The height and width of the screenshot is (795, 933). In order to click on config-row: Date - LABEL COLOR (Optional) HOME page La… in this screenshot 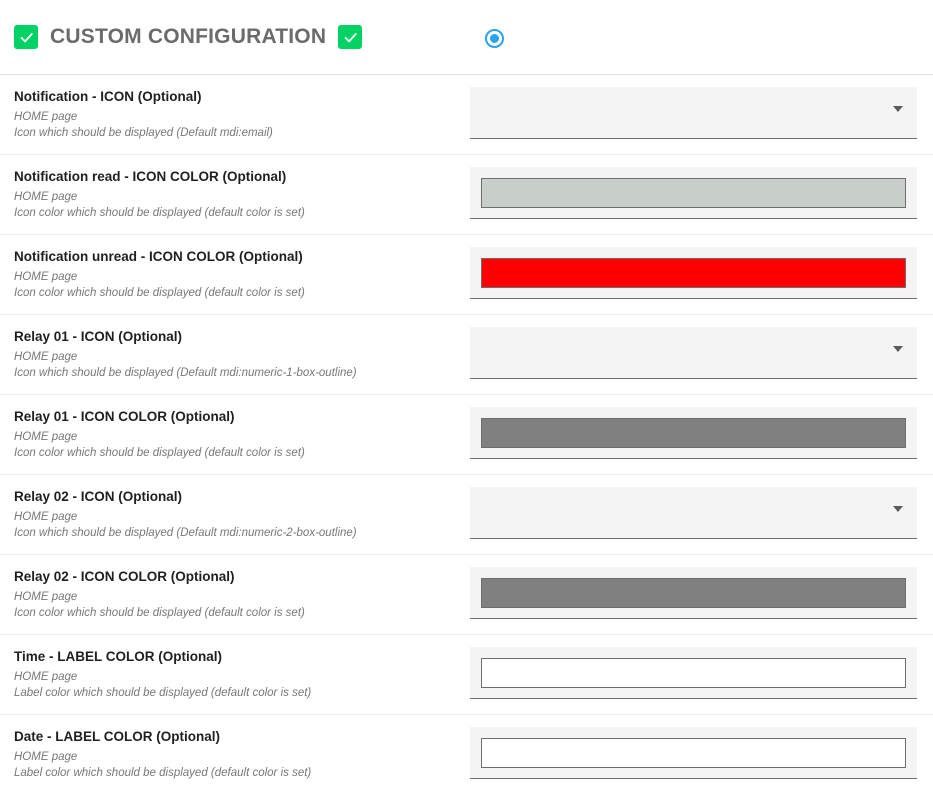, I will do `click(466, 755)`.